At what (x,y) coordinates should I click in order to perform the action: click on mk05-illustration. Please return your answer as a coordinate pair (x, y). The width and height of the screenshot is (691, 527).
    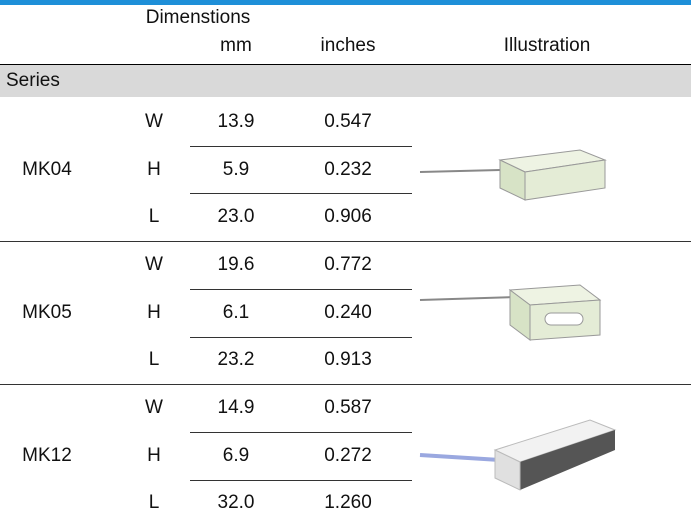
    Looking at the image, I should click on (510, 312).